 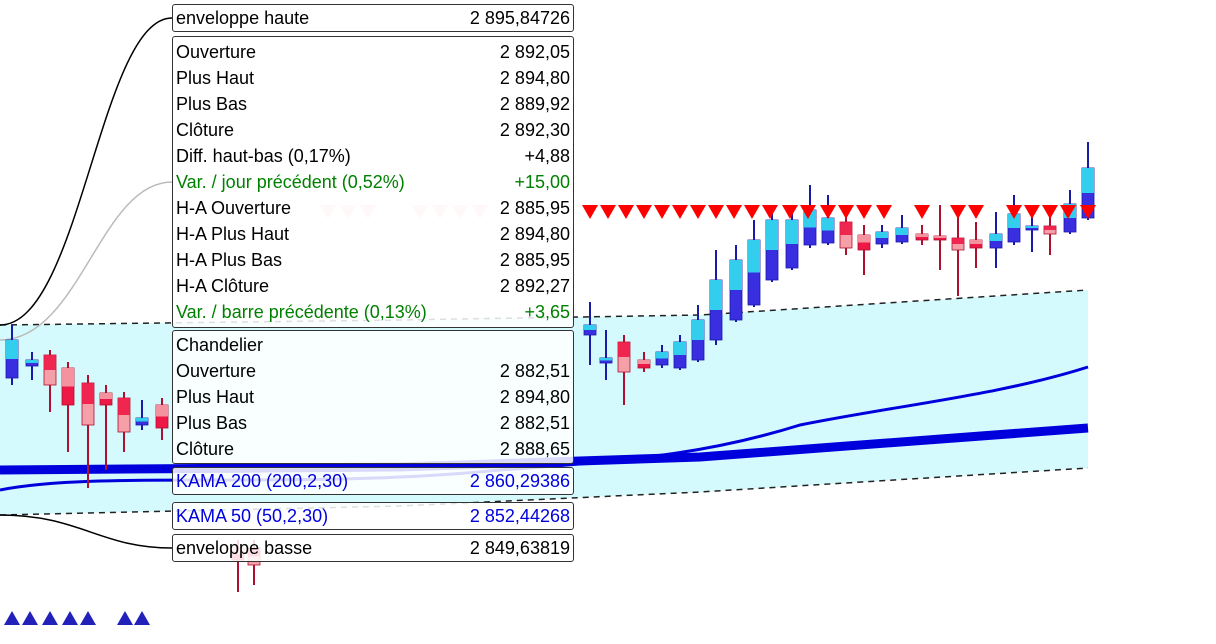 What do you see at coordinates (373, 130) in the screenshot?
I see `row: Clôture 2 892,30` at bounding box center [373, 130].